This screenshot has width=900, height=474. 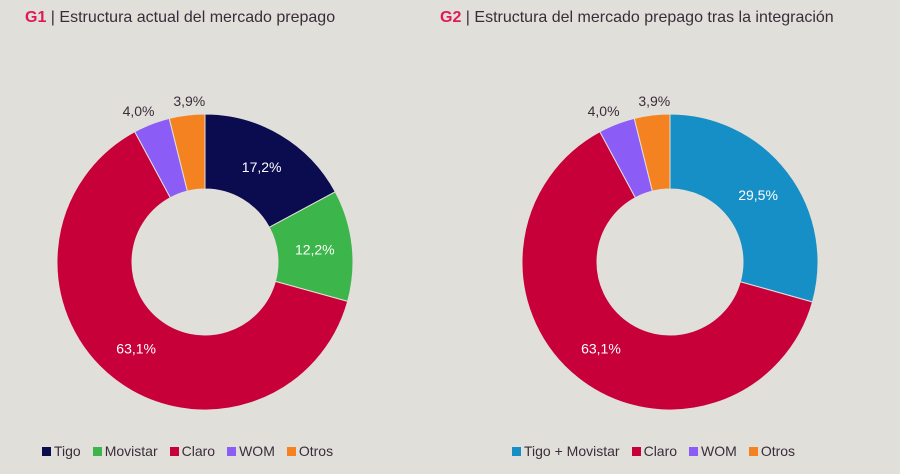 What do you see at coordinates (131, 451) in the screenshot?
I see `legend-label: Movistar` at bounding box center [131, 451].